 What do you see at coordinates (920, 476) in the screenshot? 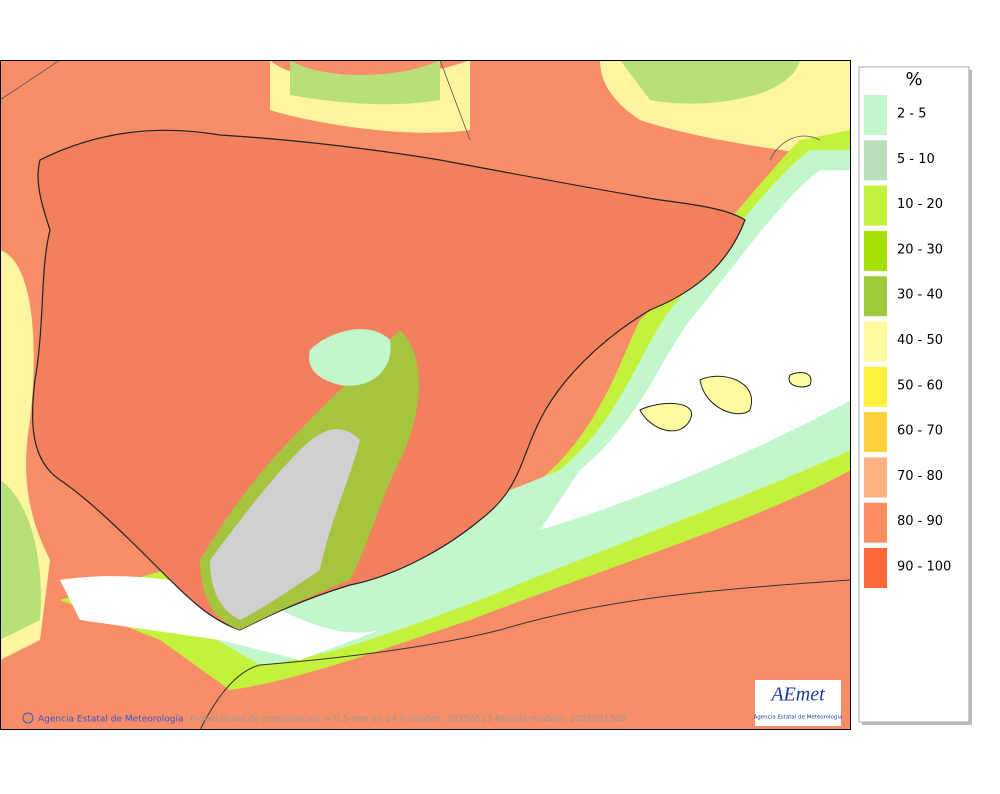
I see `legend-label: 70 - 80` at bounding box center [920, 476].